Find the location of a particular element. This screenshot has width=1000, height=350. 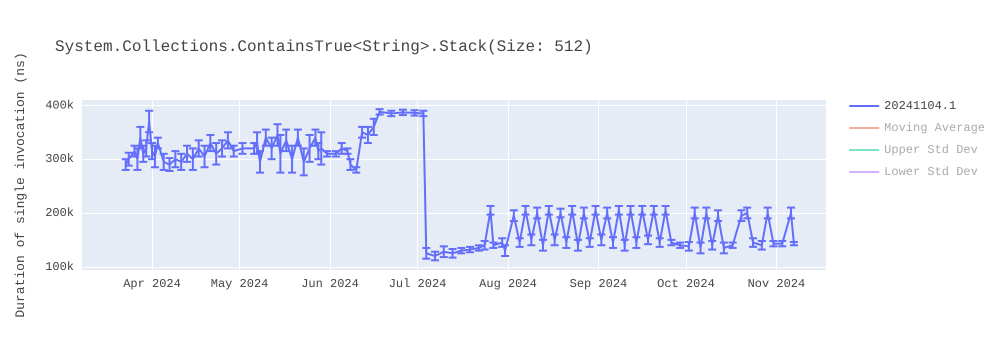

x-tick-label: Aug 2024 is located at coordinates (508, 284).